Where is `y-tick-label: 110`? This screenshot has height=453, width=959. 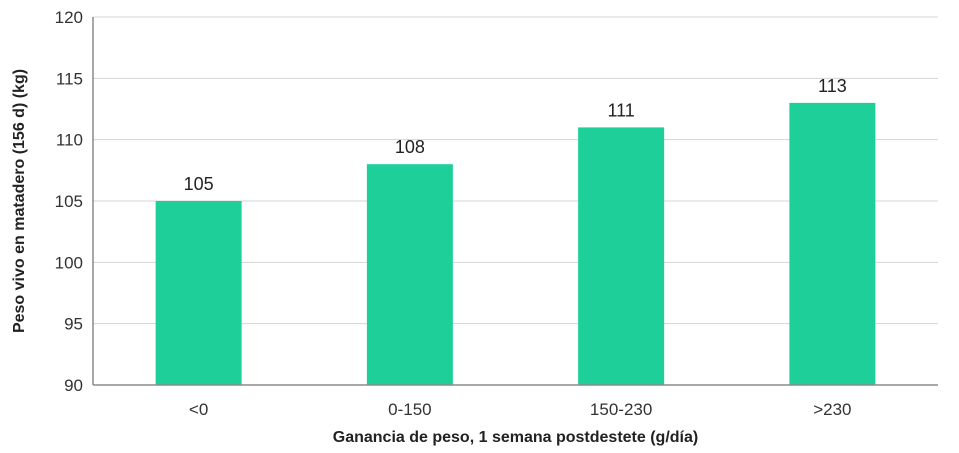 y-tick-label: 110 is located at coordinates (69, 140).